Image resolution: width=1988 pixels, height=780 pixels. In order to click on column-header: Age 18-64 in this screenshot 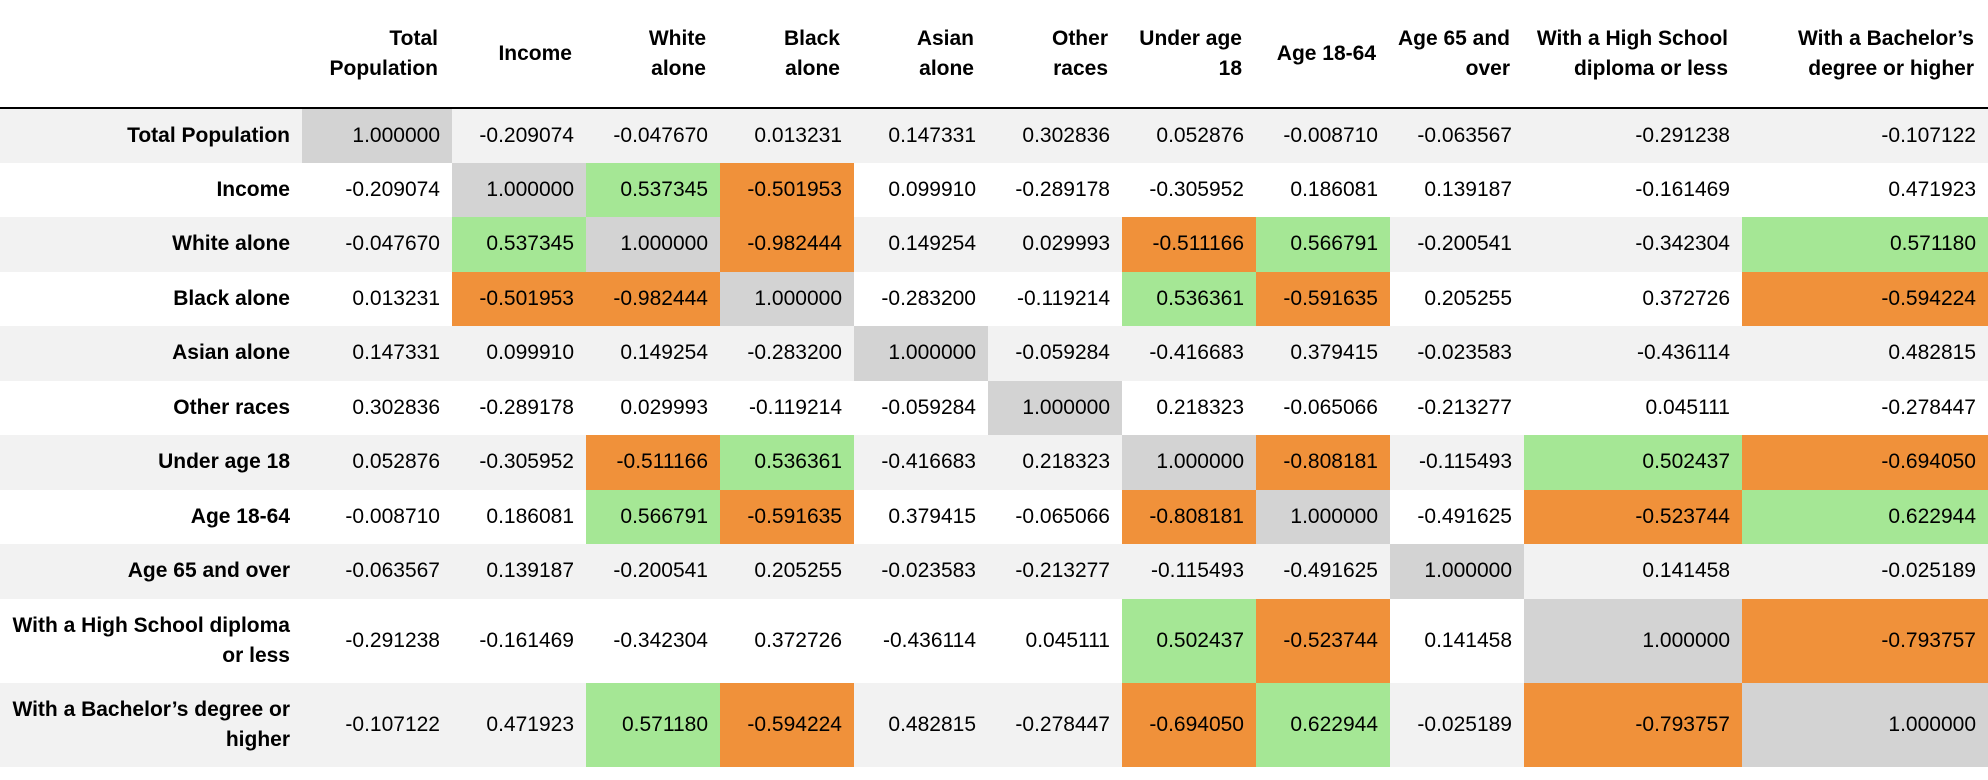, I will do `click(1323, 54)`.